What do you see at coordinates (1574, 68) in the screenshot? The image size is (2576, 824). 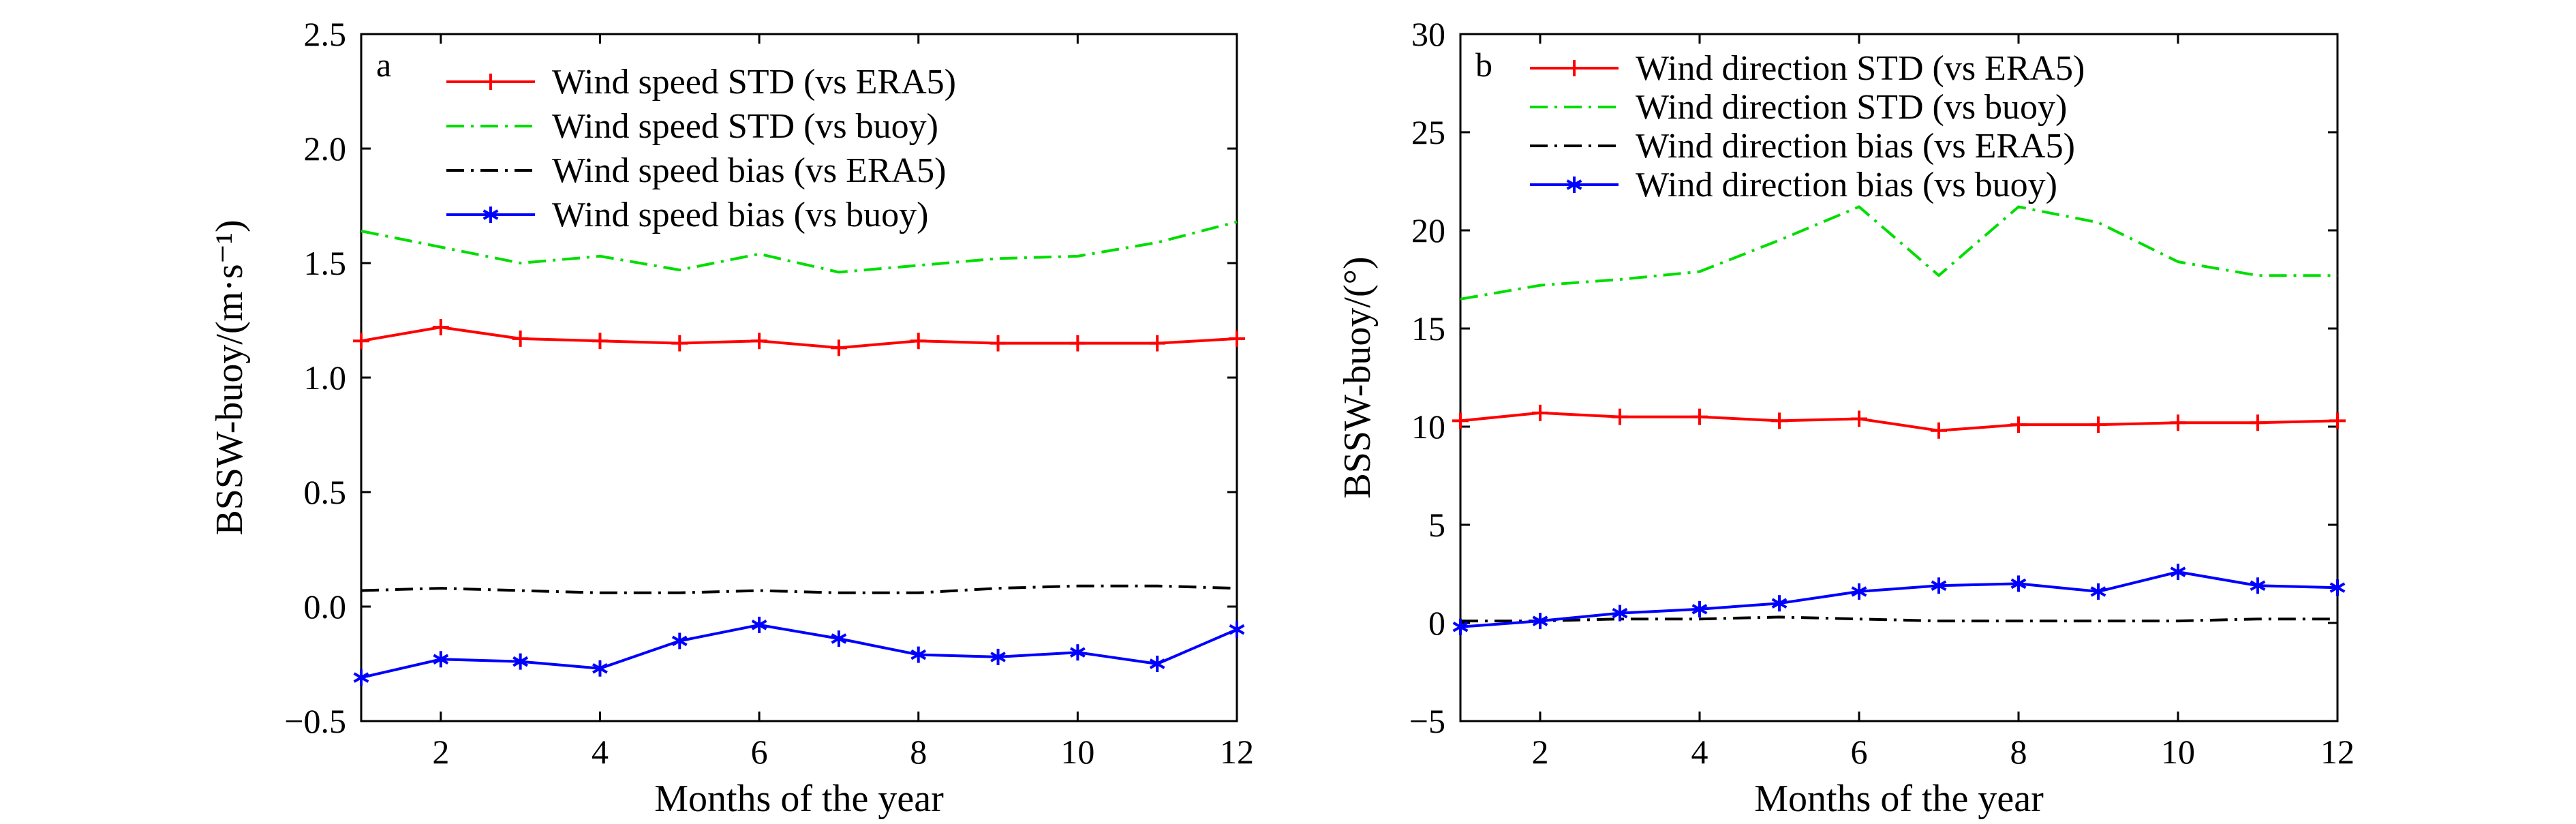 I see `panel-b-legend-series-0-point-legend` at bounding box center [1574, 68].